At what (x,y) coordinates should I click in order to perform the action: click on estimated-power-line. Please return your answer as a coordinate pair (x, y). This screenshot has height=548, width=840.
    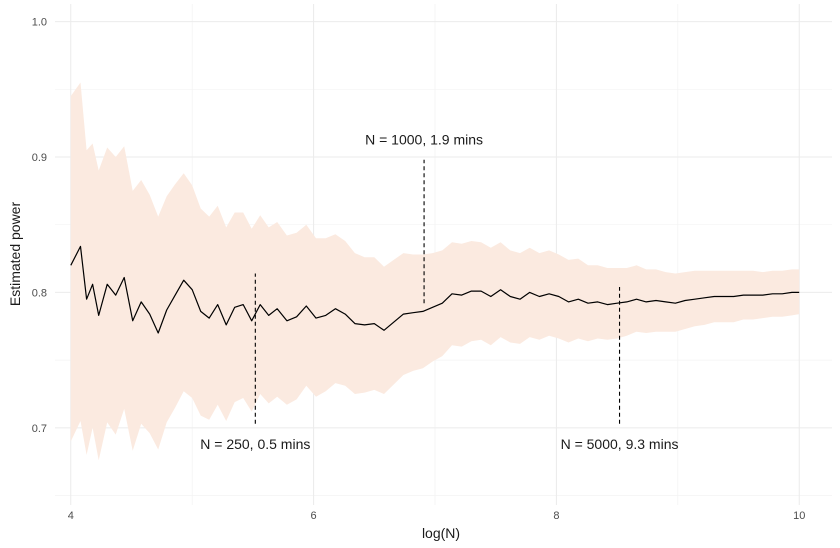
    Looking at the image, I should click on (435, 289).